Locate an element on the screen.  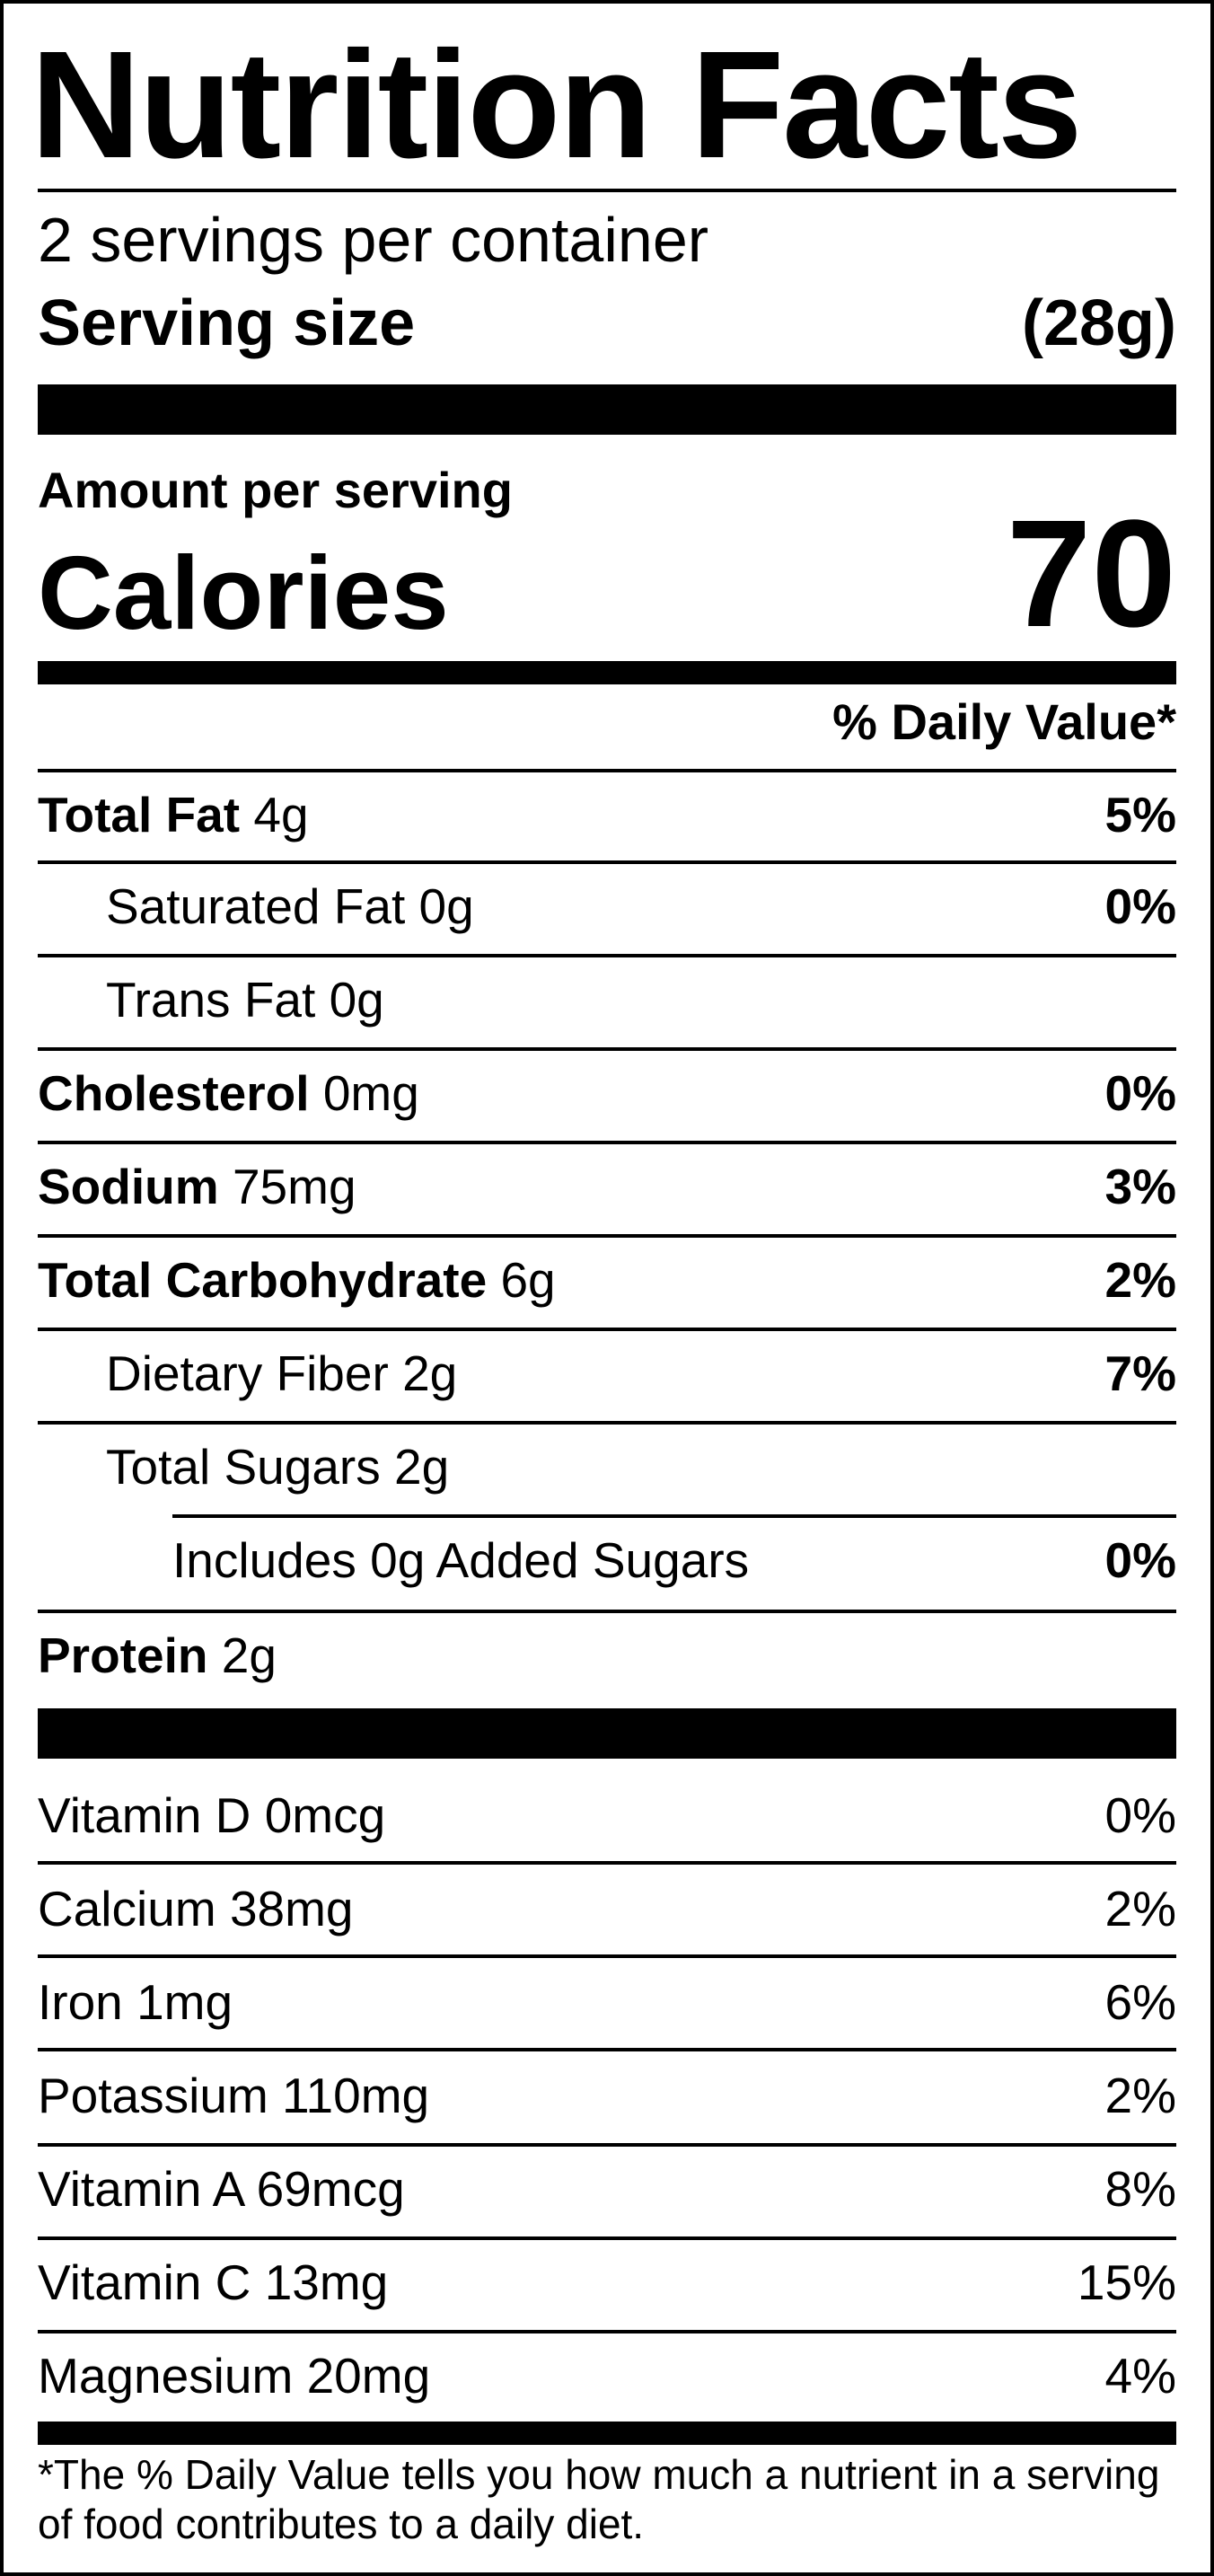
vitamin-name: Calcium is located at coordinates (127, 1908).